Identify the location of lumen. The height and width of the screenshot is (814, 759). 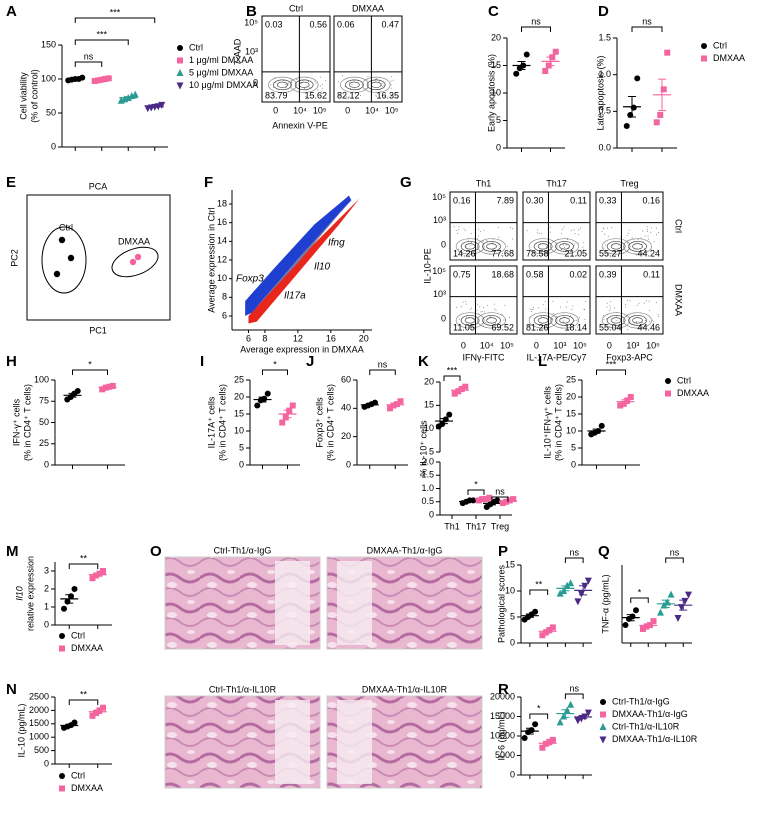
(292, 742).